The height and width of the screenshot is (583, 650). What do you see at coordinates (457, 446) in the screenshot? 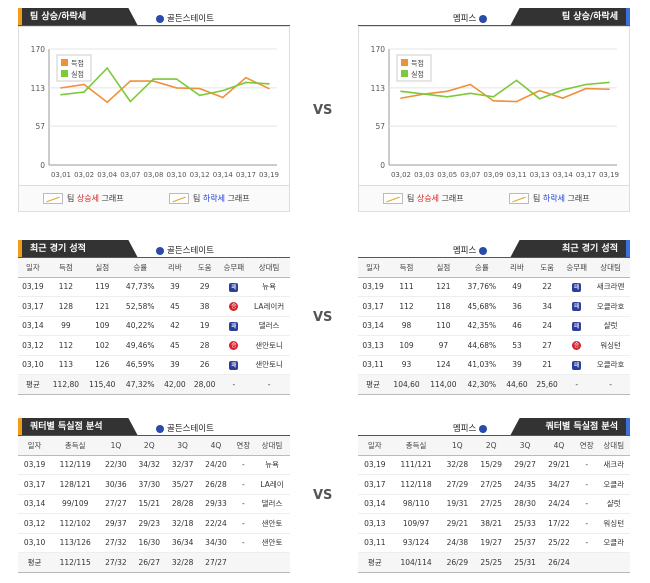
I see `column-header: 1Q` at bounding box center [457, 446].